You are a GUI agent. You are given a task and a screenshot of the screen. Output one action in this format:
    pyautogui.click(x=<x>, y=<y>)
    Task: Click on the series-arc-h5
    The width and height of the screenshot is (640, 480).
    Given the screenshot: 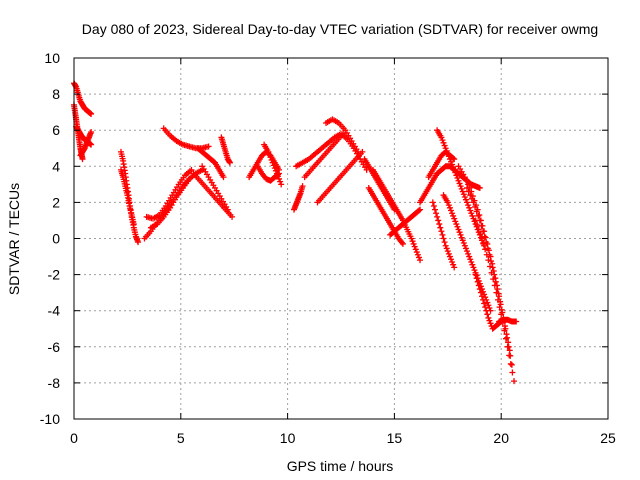 What is the action you would take?
    pyautogui.click(x=508, y=320)
    